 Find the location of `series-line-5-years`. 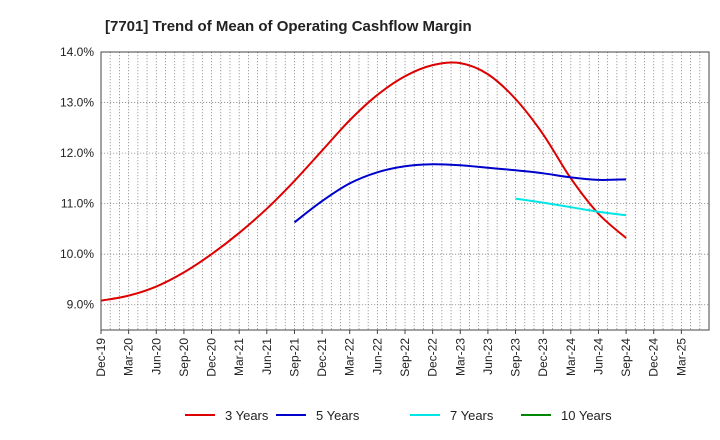

series-line-5-years is located at coordinates (460, 193).